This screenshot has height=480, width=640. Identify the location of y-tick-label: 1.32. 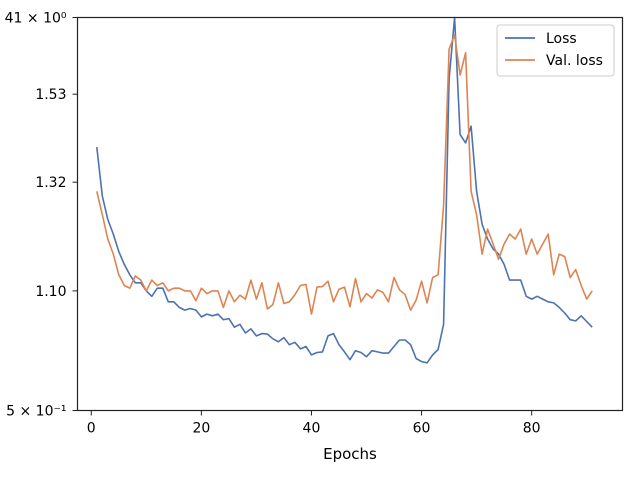
(50, 183).